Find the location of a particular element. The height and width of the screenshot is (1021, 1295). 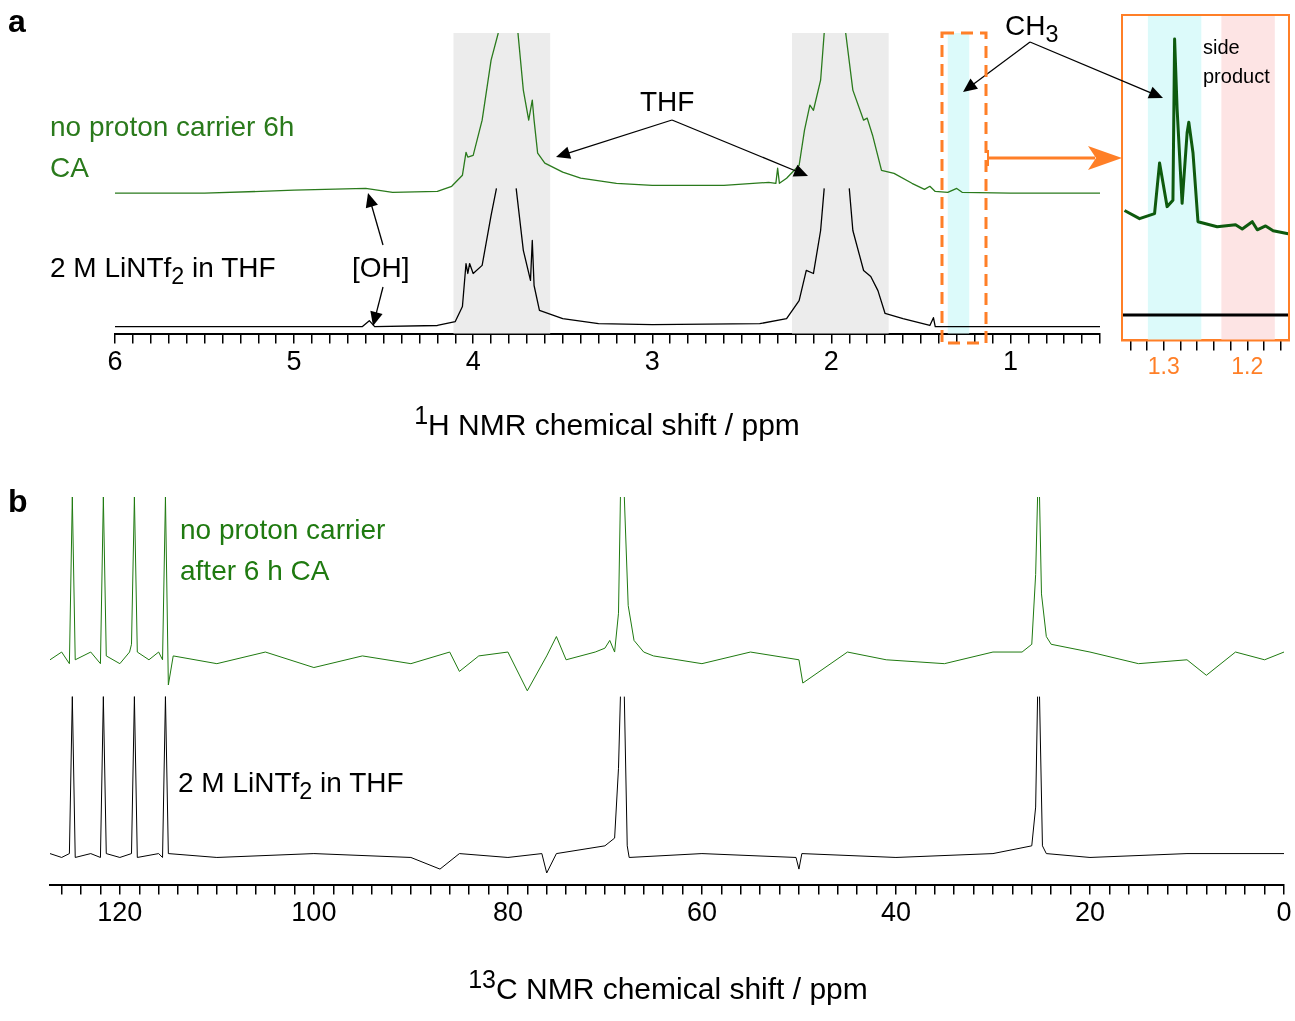

x-tick-label: 100 is located at coordinates (314, 912).